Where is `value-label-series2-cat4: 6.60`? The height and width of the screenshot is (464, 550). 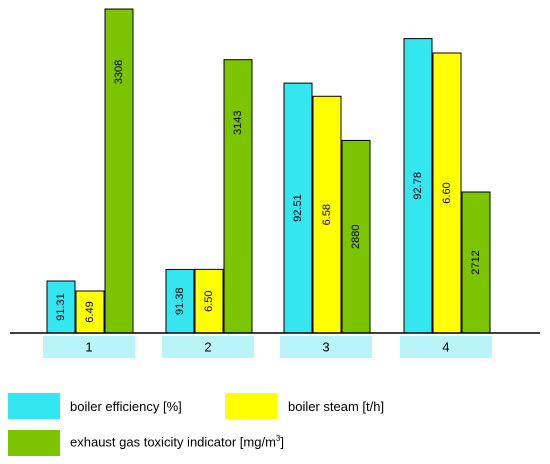
value-label-series2-cat4: 6.60 is located at coordinates (447, 192).